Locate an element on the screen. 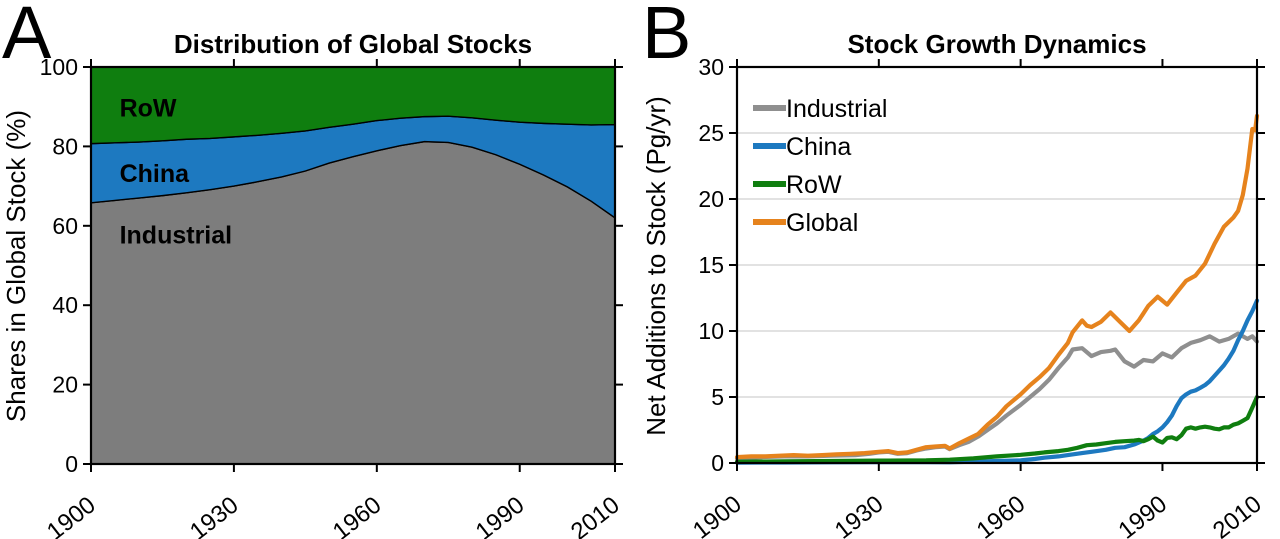  area-label-china: China is located at coordinates (155, 174).